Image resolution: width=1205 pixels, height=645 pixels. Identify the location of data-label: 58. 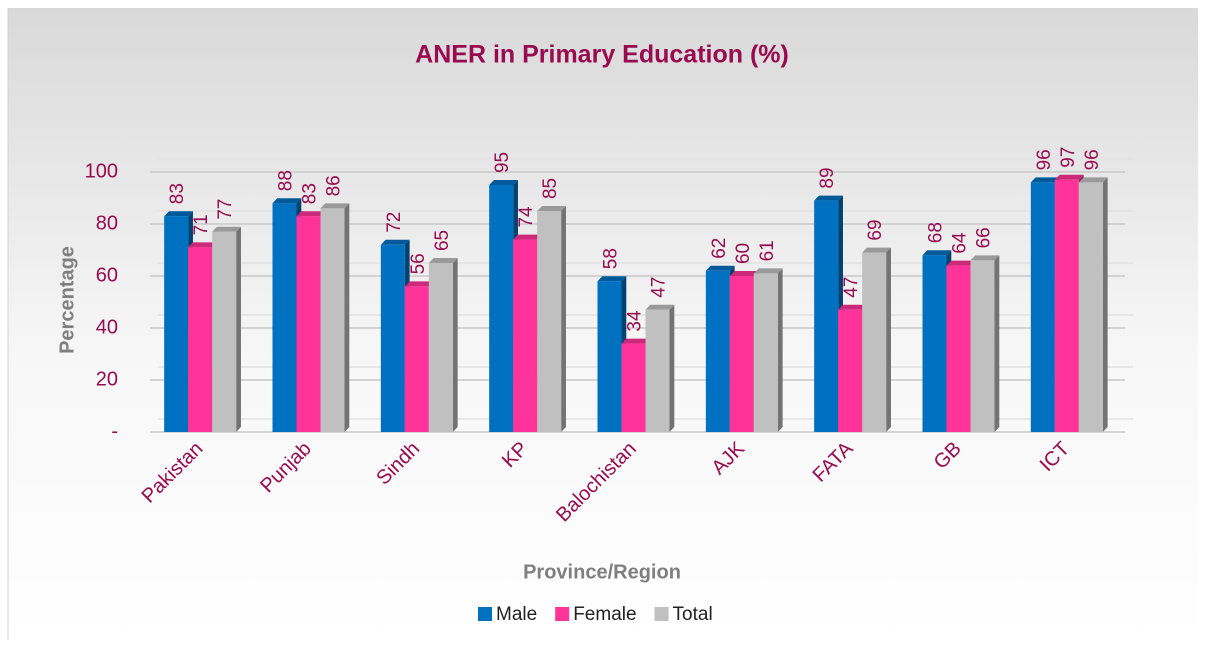
(611, 258).